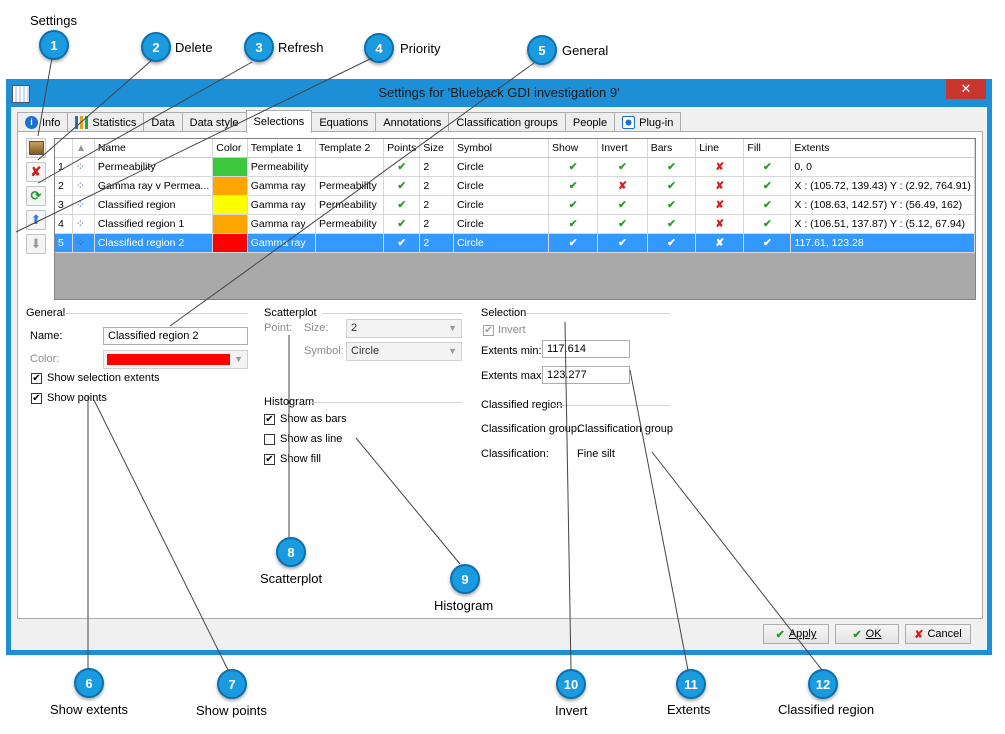 The width and height of the screenshot is (1005, 734). Describe the element at coordinates (106, 122) in the screenshot. I see `tab-statistics: Statistics` at that location.